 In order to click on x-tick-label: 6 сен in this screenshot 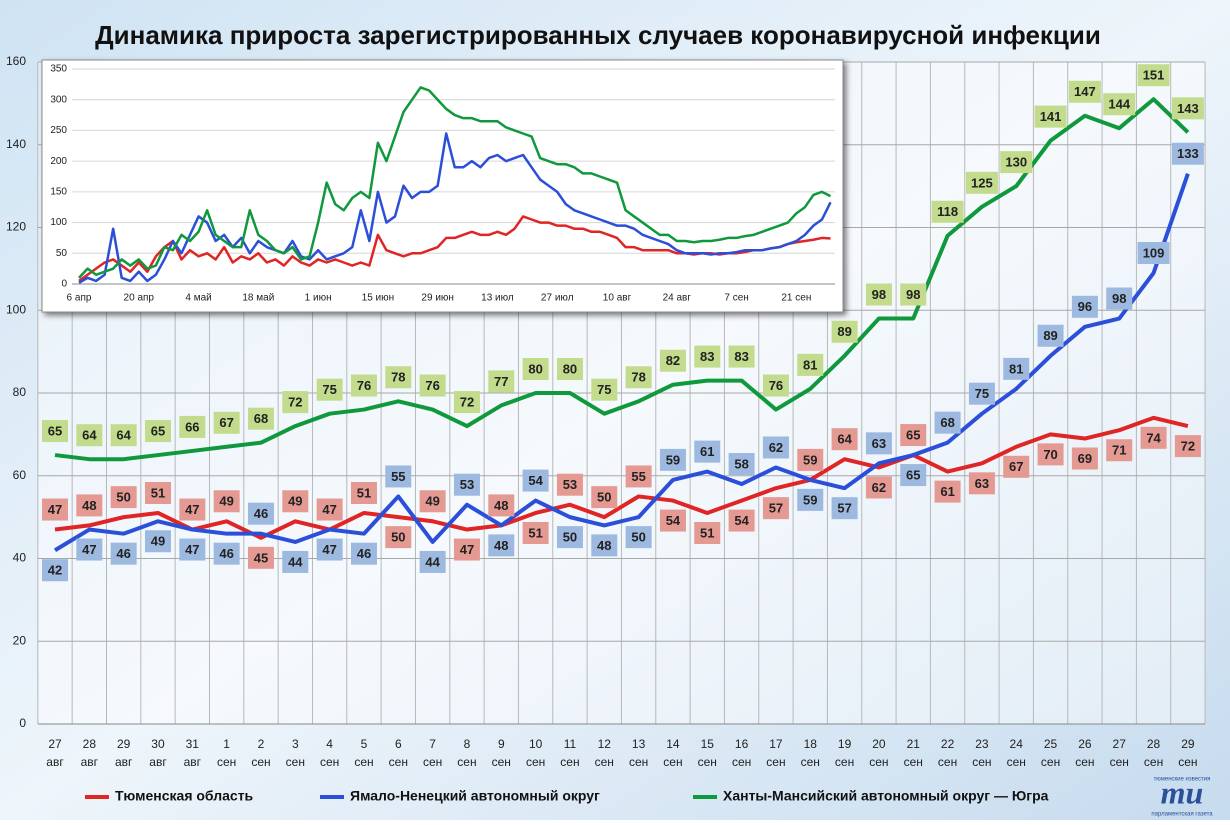, I will do `click(398, 753)`.